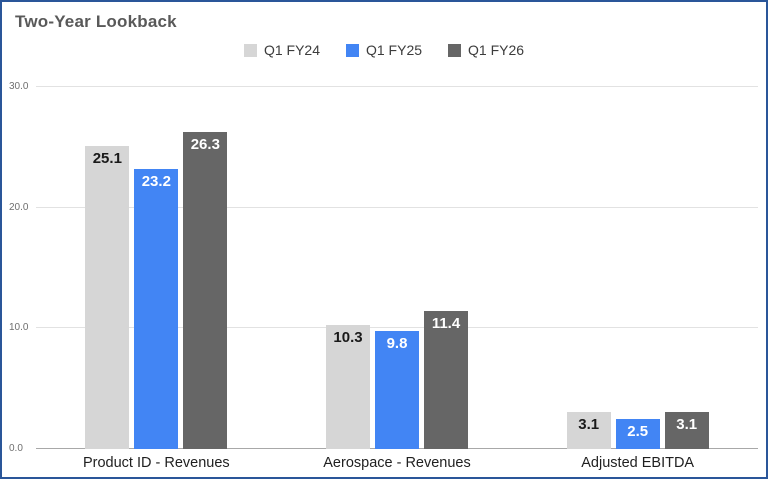 This screenshot has height=479, width=768. What do you see at coordinates (19, 86) in the screenshot?
I see `y-tick-label: 30.0` at bounding box center [19, 86].